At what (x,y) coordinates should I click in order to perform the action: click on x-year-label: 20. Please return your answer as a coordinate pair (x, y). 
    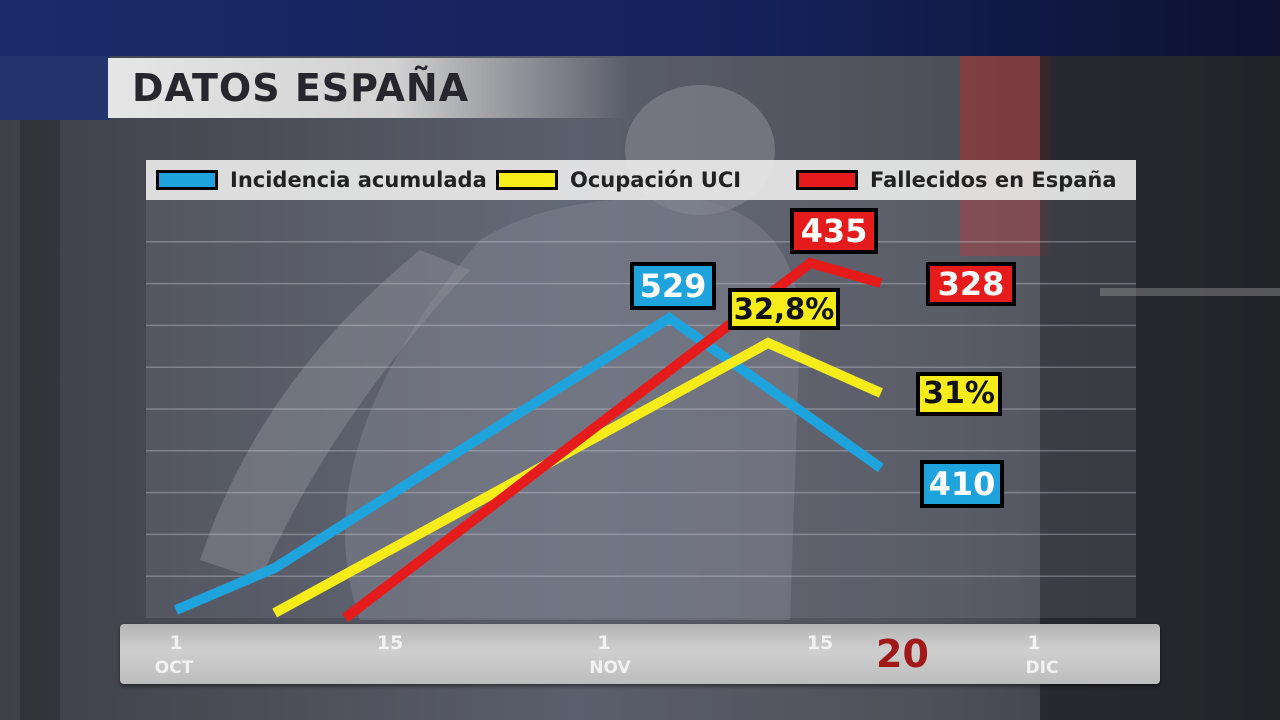
    Looking at the image, I should click on (902, 654).